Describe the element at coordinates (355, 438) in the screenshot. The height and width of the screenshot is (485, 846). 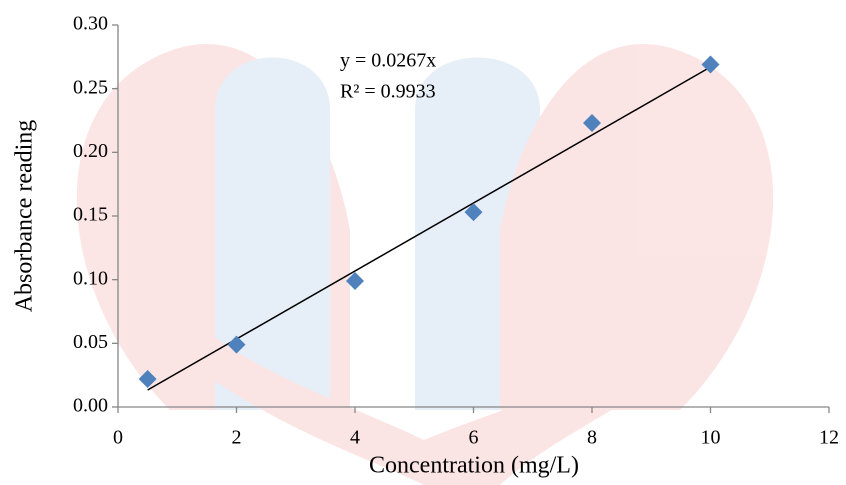
I see `x-tick-label: 4` at that location.